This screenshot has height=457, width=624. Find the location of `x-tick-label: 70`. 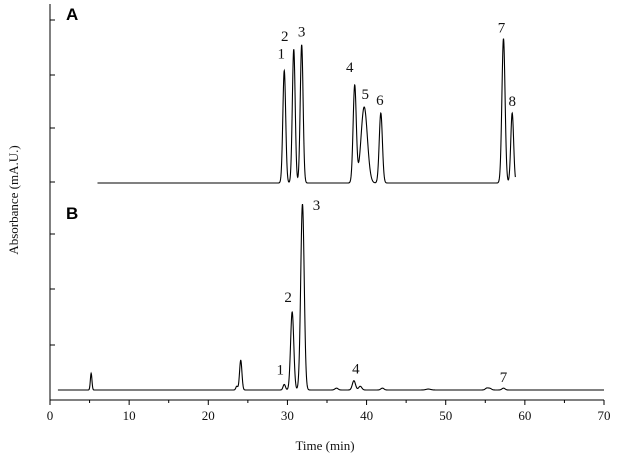

x-tick-label: 70 is located at coordinates (604, 415).